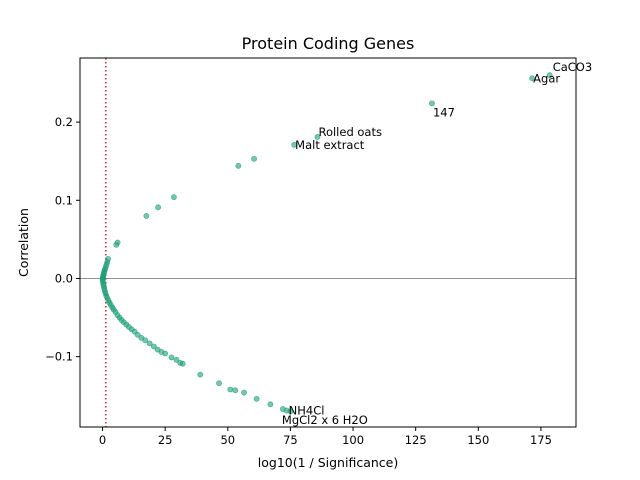 This screenshot has width=640, height=480. Describe the element at coordinates (64, 200) in the screenshot. I see `y-tick-label: 0.1` at that location.